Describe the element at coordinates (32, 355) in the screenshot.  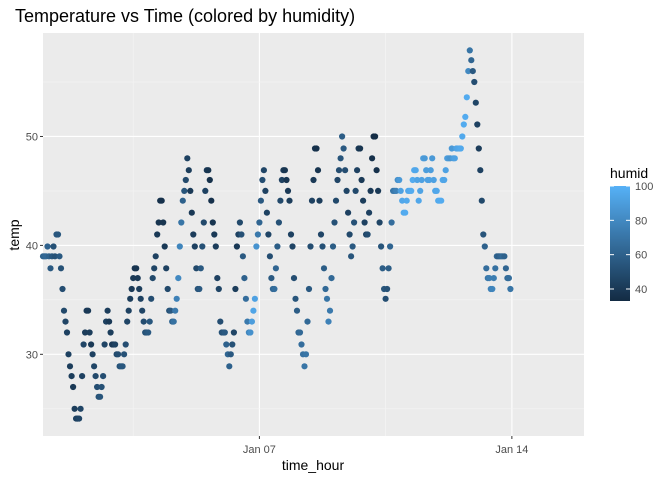
I see `y-tick-label: 30` at that location.